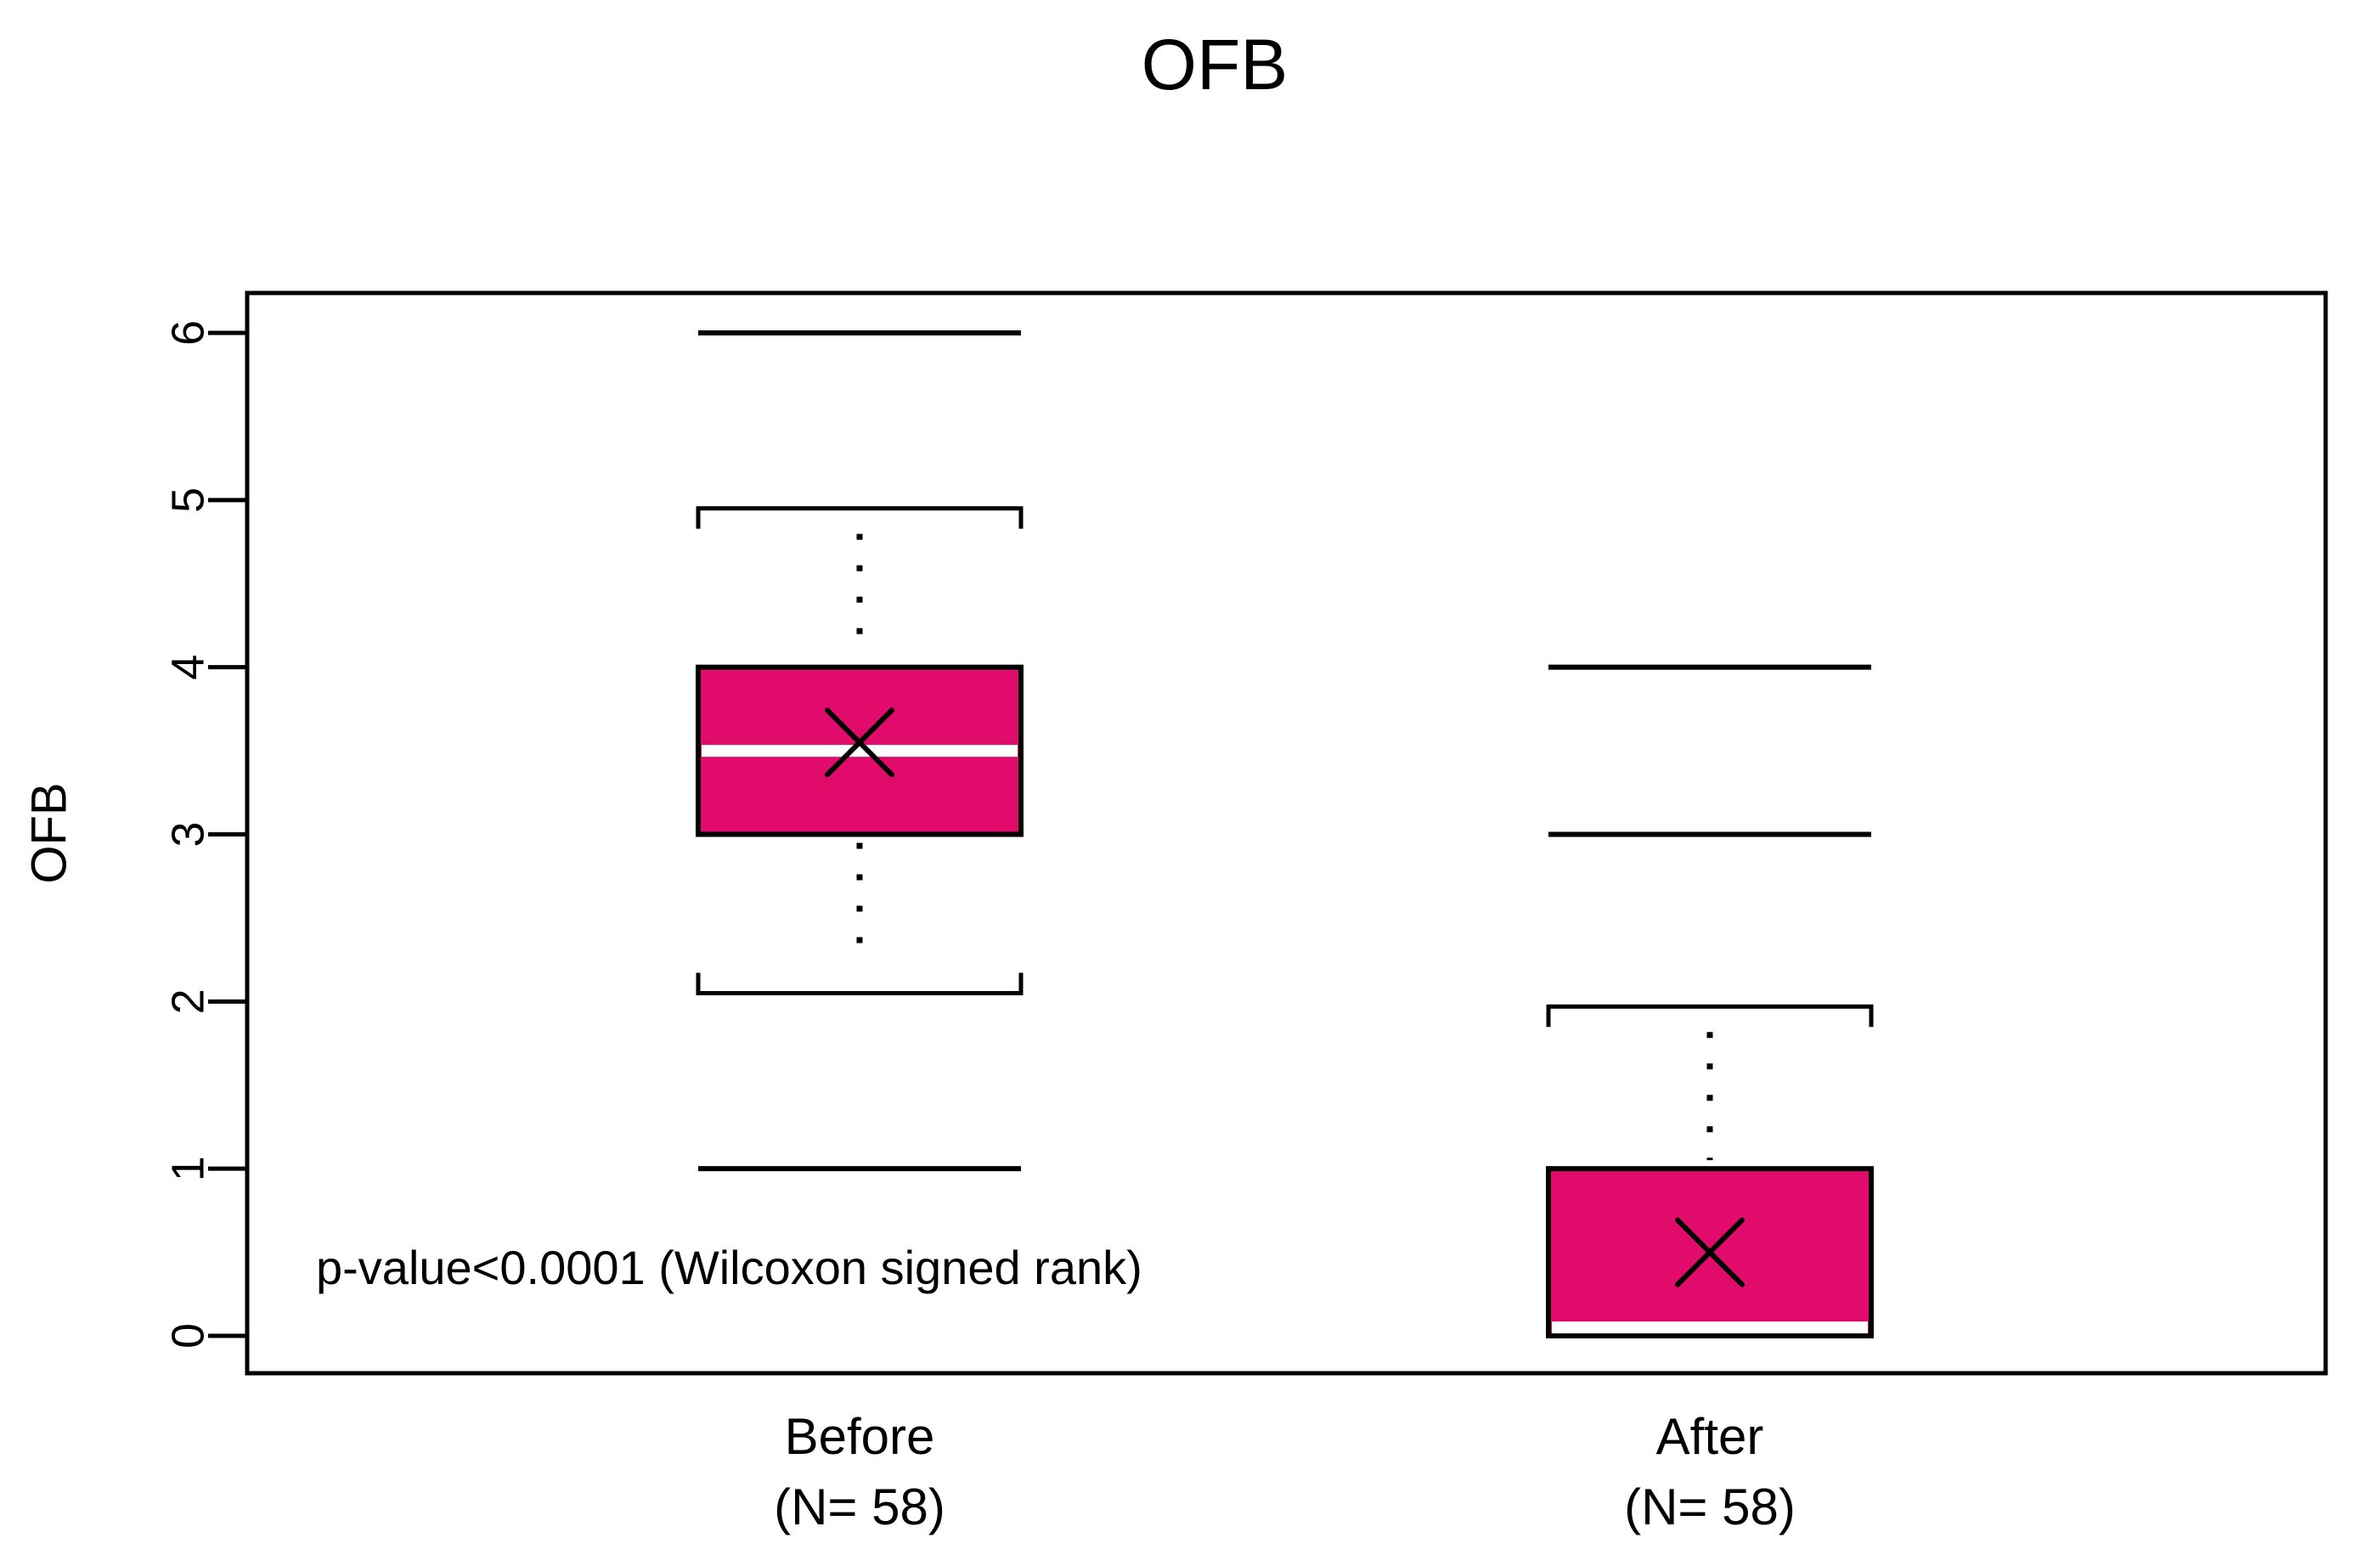 The width and height of the screenshot is (2380, 1549). Describe the element at coordinates (860, 743) in the screenshot. I see `mean-x-marker-before` at that location.